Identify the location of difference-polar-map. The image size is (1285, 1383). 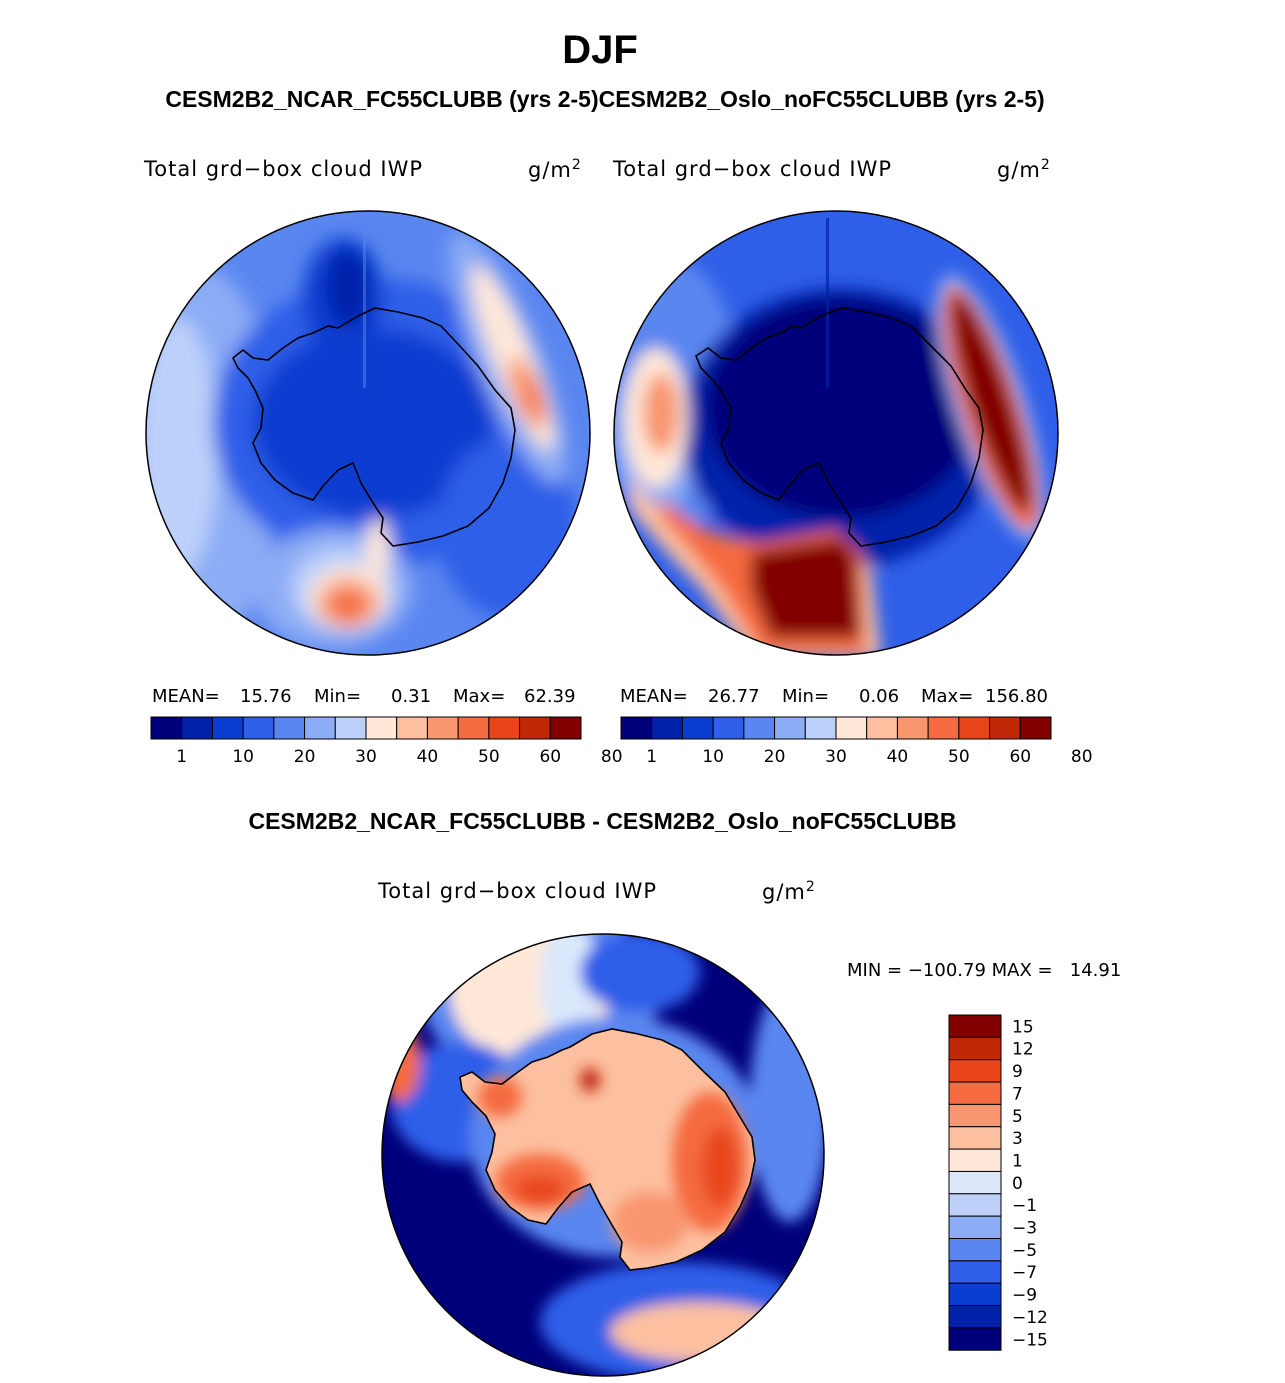
(603, 1155).